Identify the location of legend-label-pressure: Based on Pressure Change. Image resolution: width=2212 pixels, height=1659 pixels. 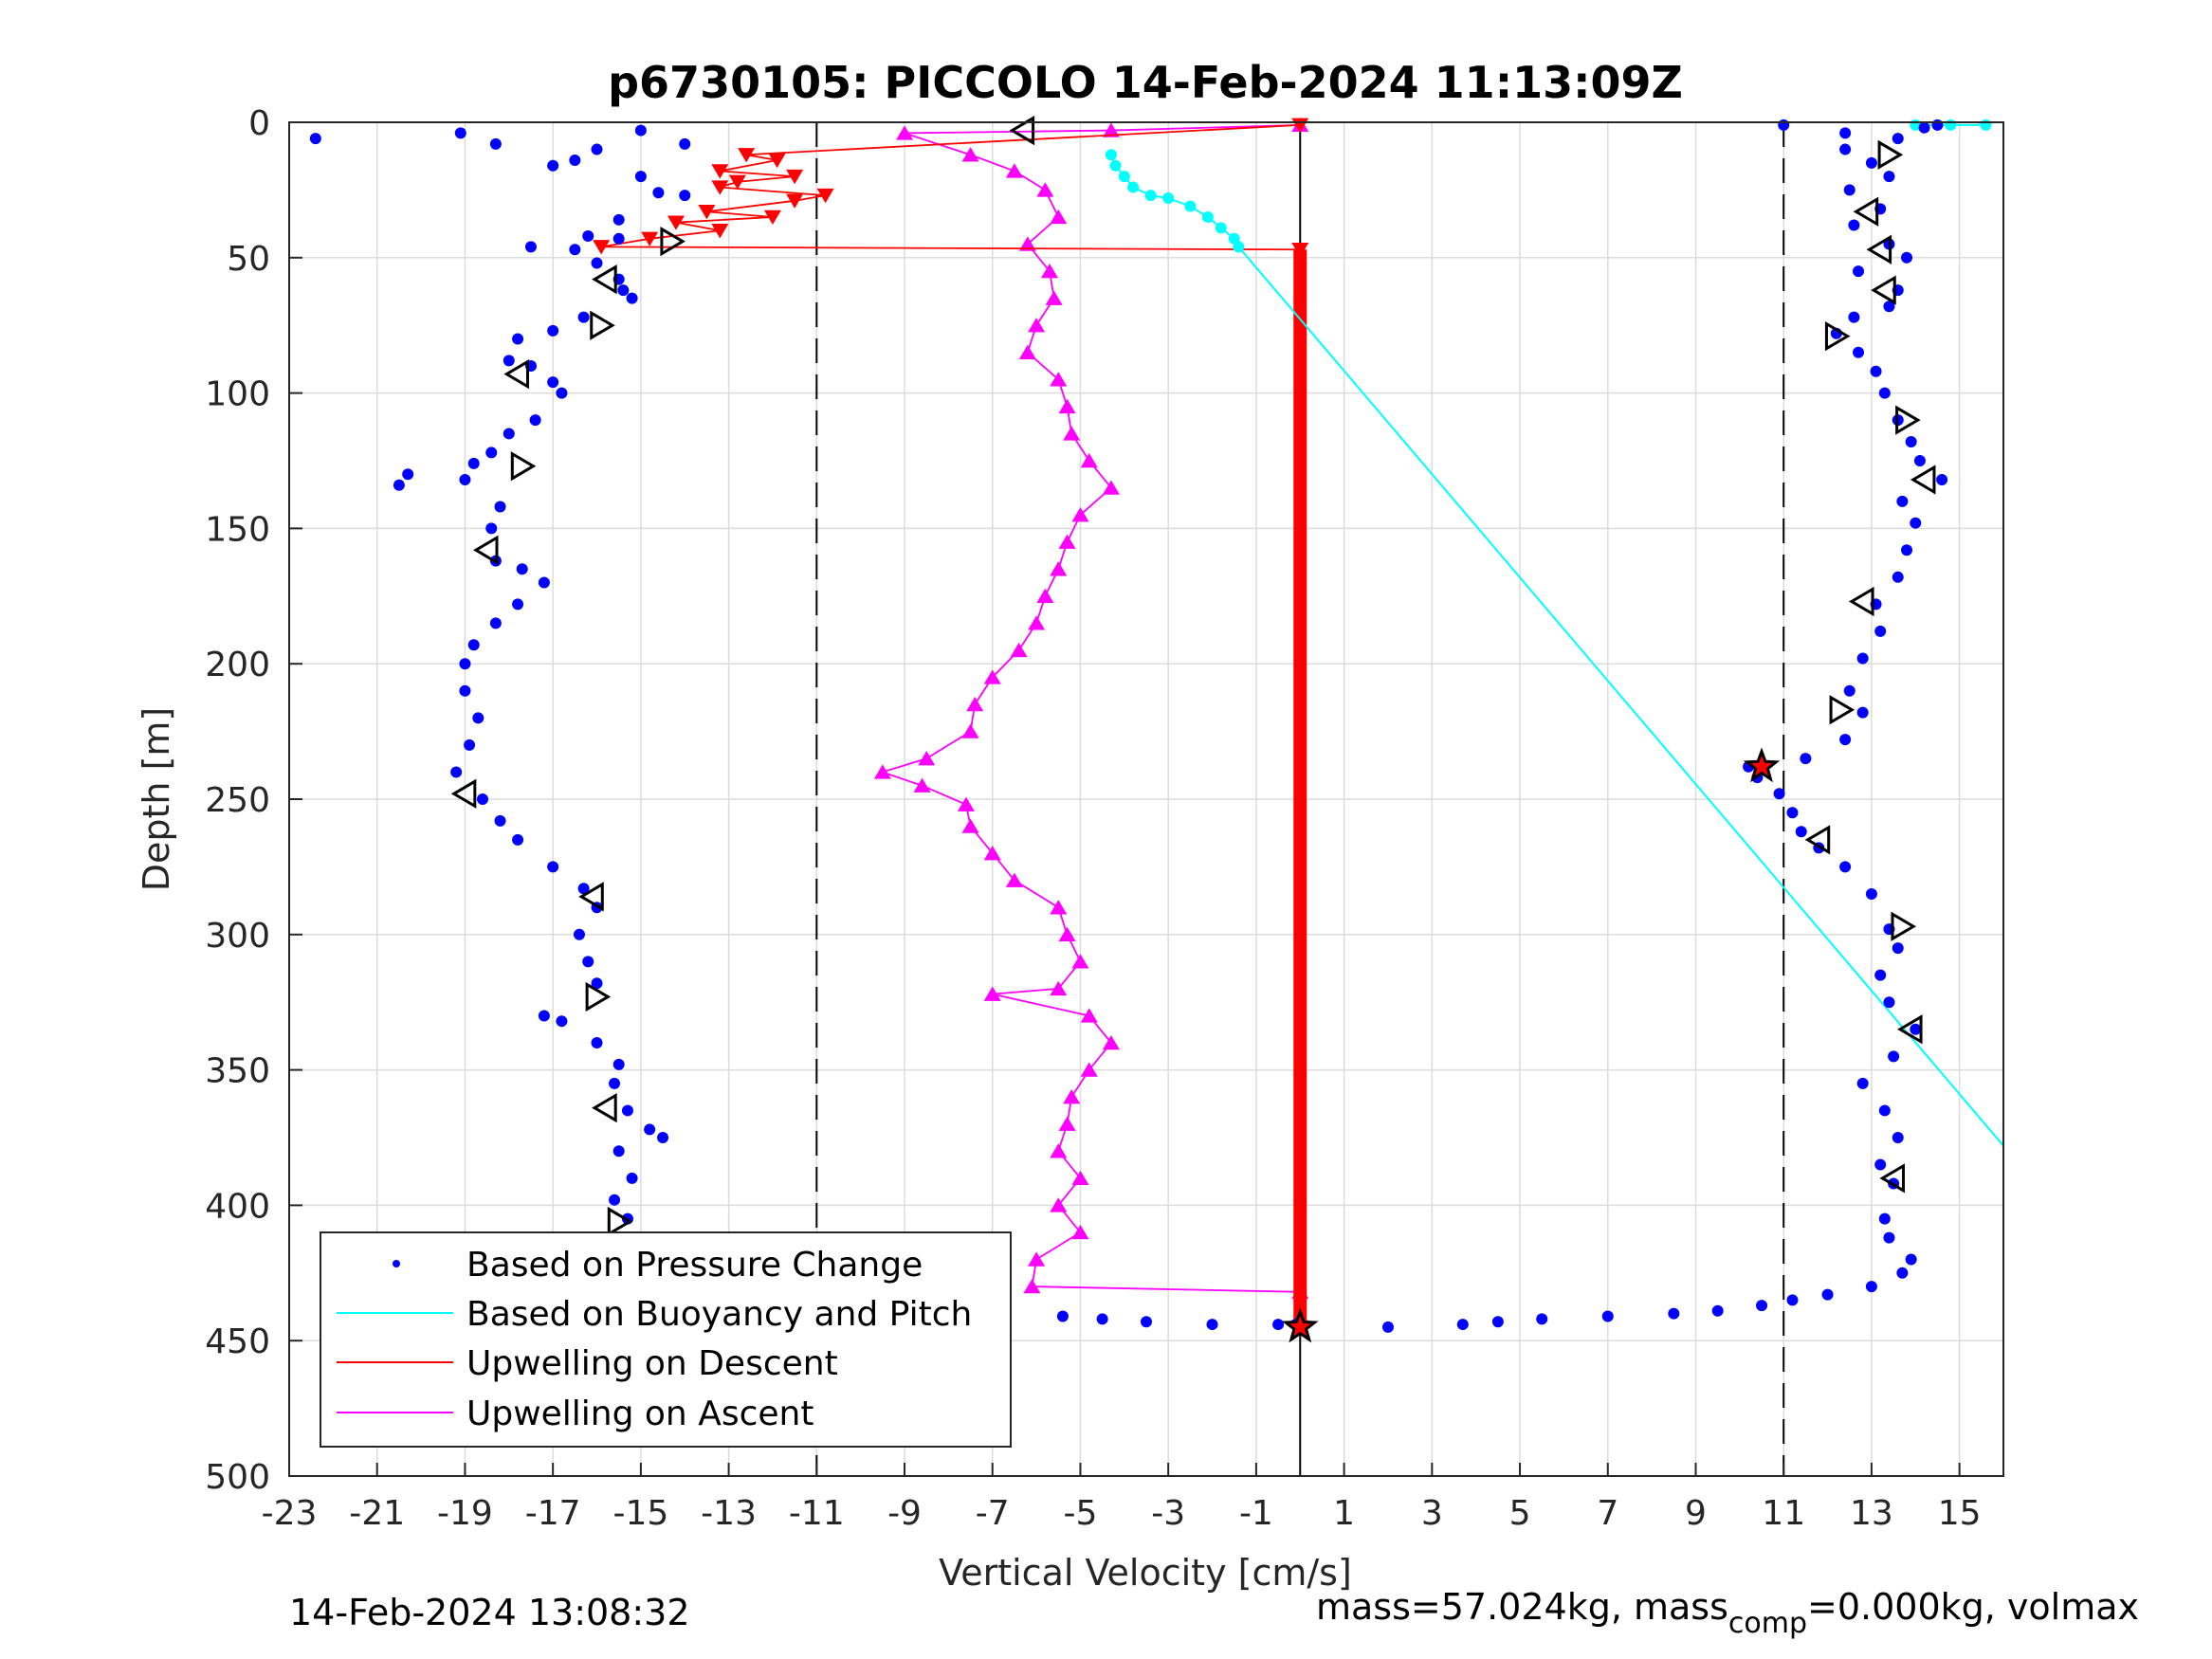
(694, 1265).